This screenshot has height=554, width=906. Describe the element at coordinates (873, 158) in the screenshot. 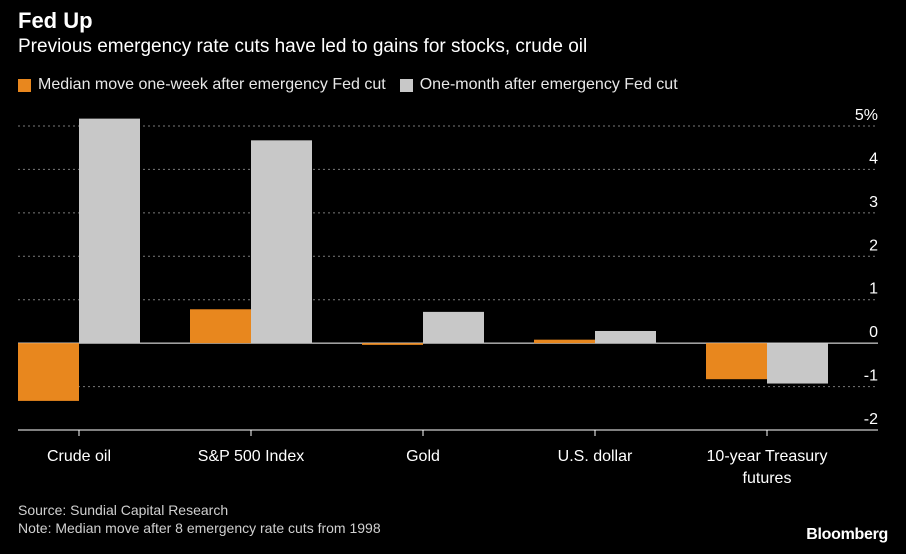

I see `y-tick-label: 4` at that location.